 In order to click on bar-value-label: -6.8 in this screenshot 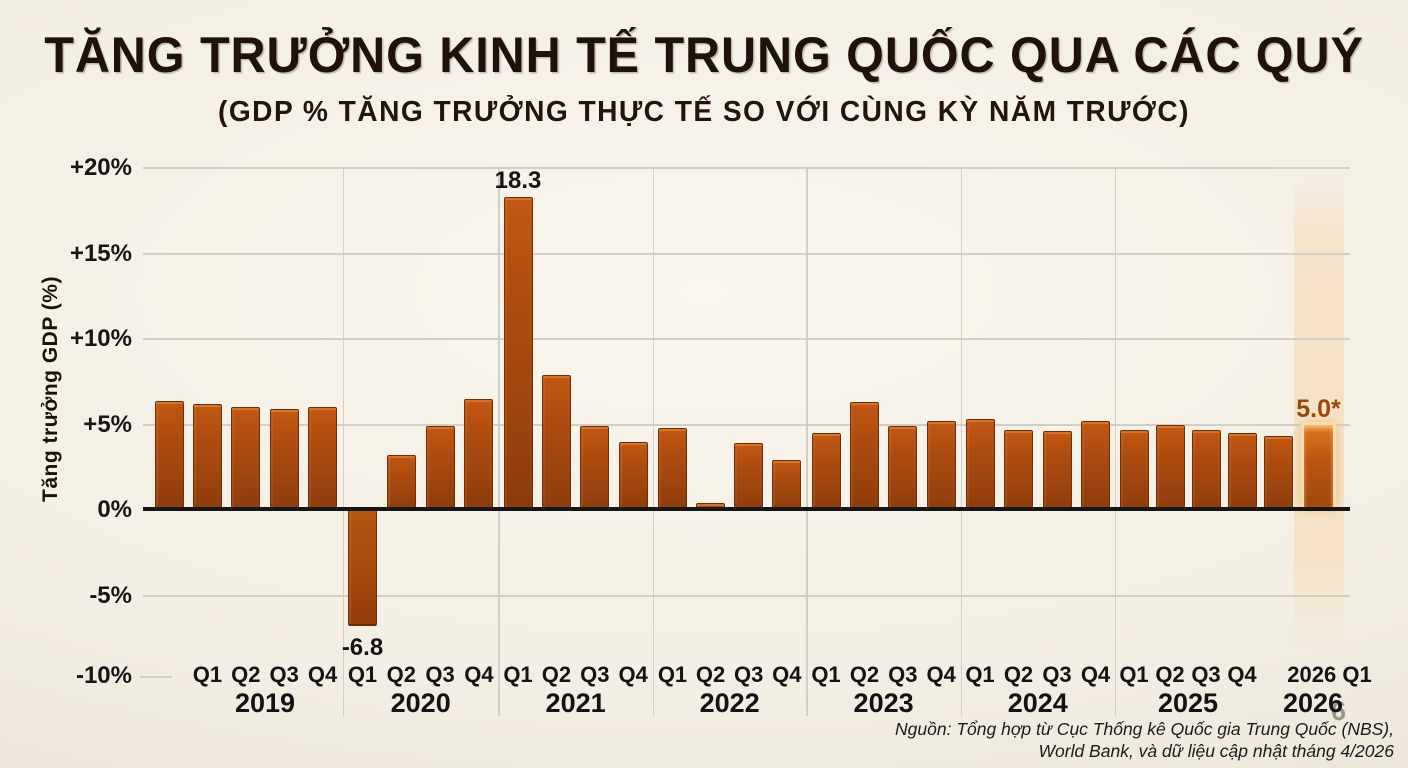, I will do `click(362, 648)`.